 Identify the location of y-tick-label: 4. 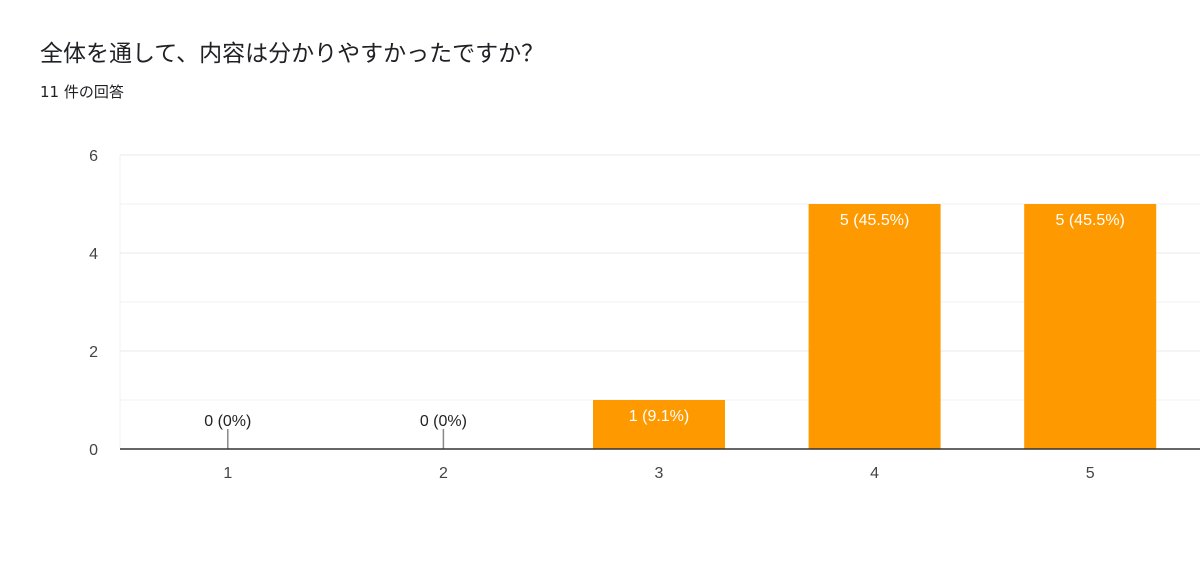
(93, 254).